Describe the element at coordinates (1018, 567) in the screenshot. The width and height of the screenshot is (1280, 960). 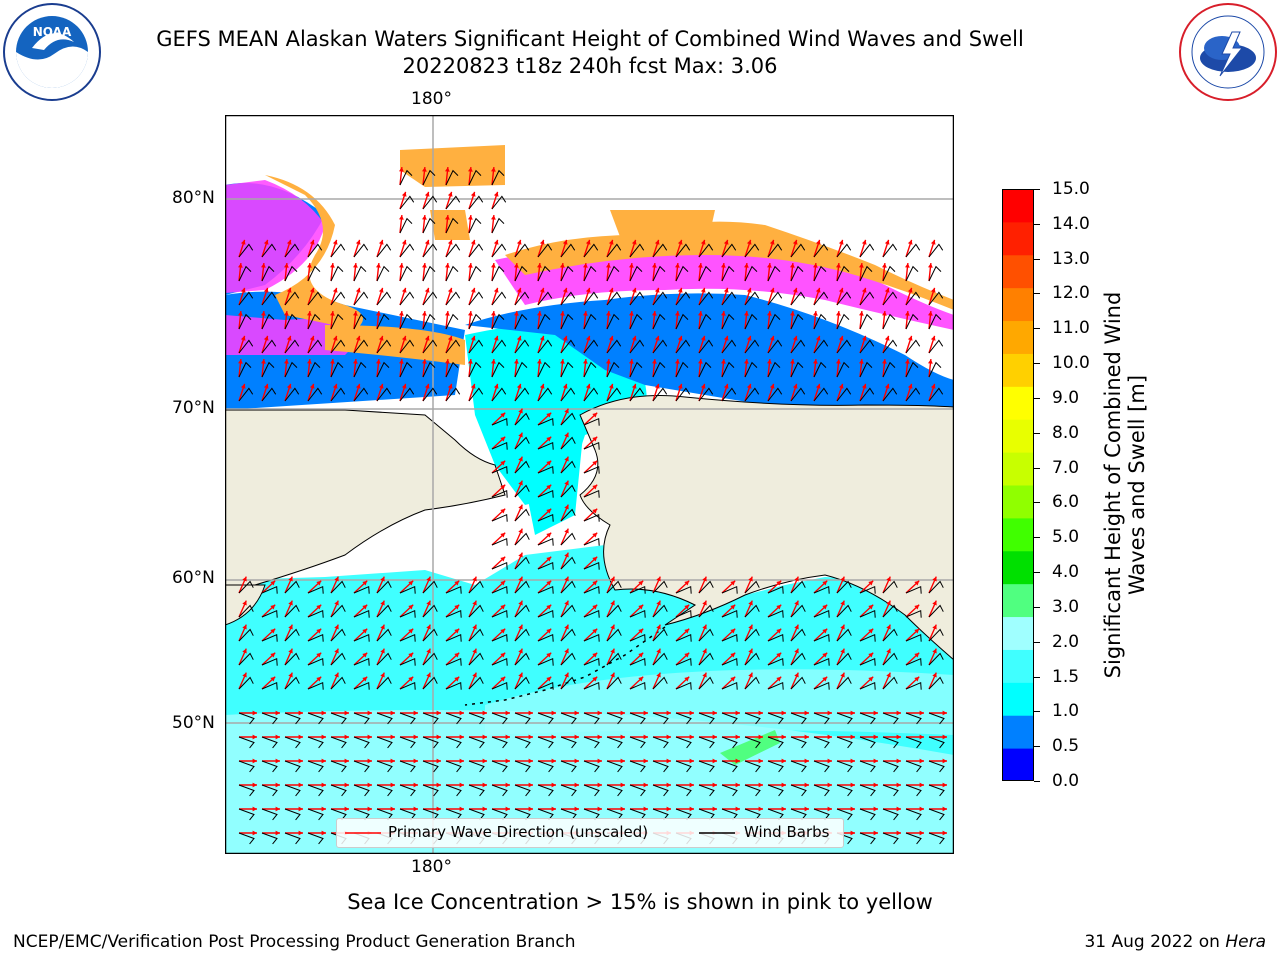
I see `colorbar-cell` at that location.